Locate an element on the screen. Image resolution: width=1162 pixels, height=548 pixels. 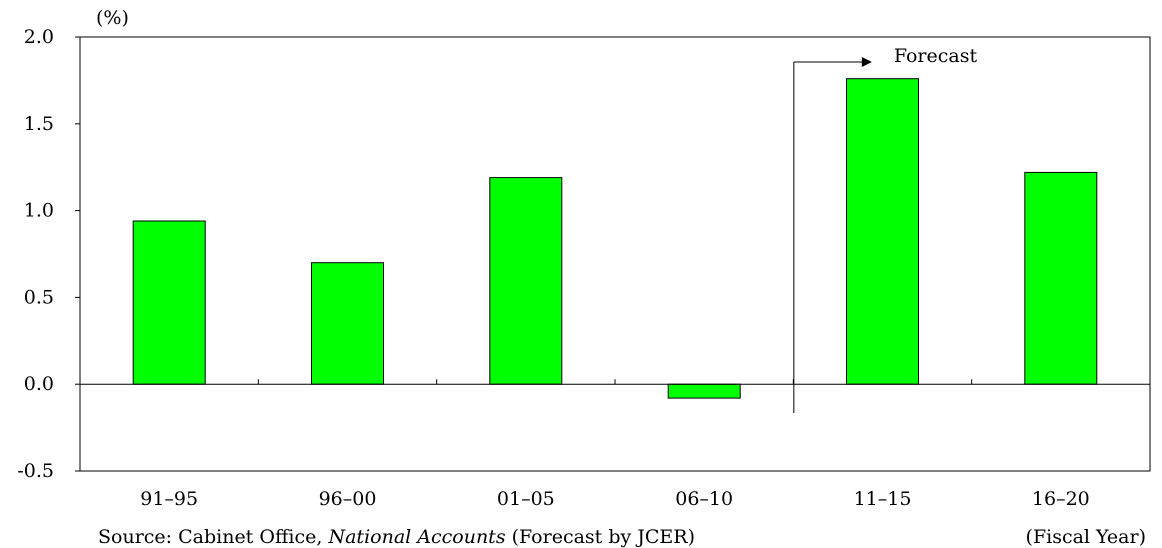
bar-16–20 is located at coordinates (1061, 278).